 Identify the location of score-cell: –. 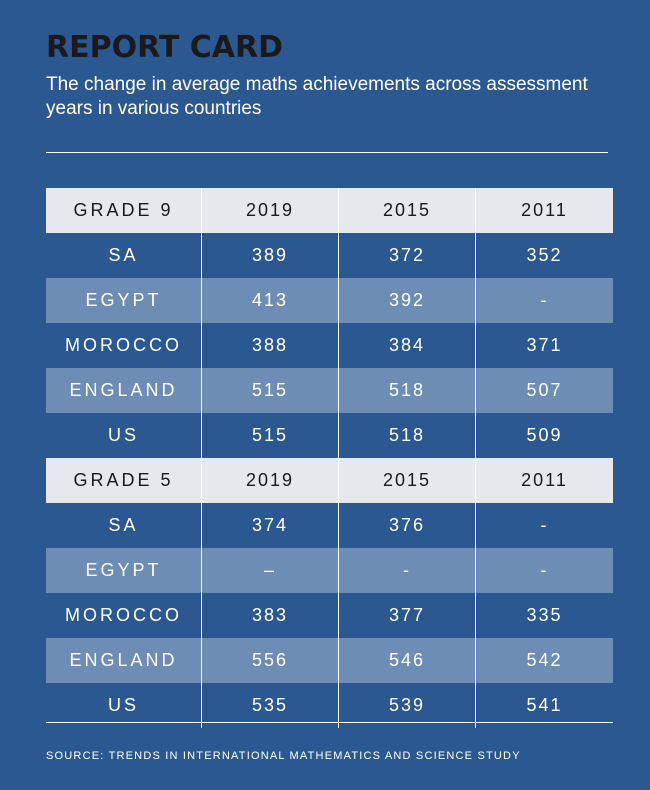
(269, 570).